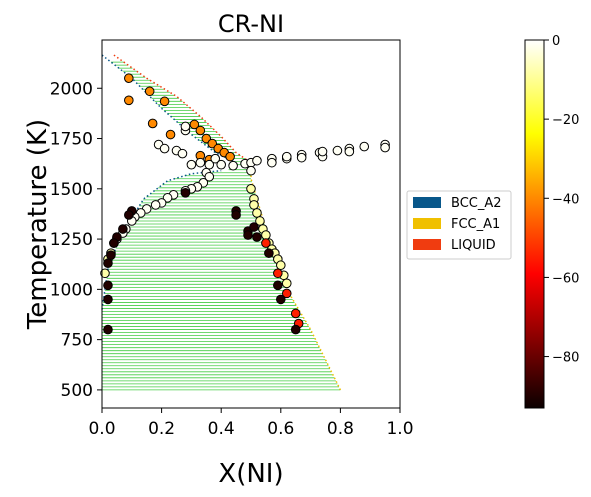 The width and height of the screenshot is (591, 497). What do you see at coordinates (250, 474) in the screenshot?
I see `x-axis-label: X(NI)` at bounding box center [250, 474].